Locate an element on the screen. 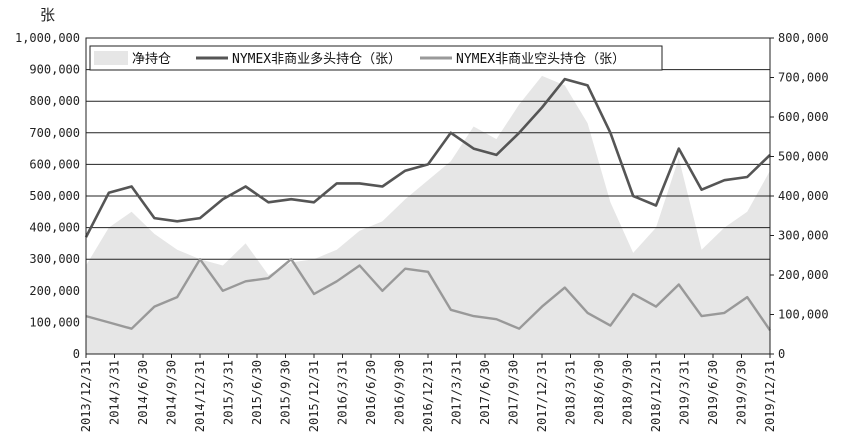 The width and height of the screenshot is (843, 447). x-tick-label: 2018/12/31 is located at coordinates (656, 396).